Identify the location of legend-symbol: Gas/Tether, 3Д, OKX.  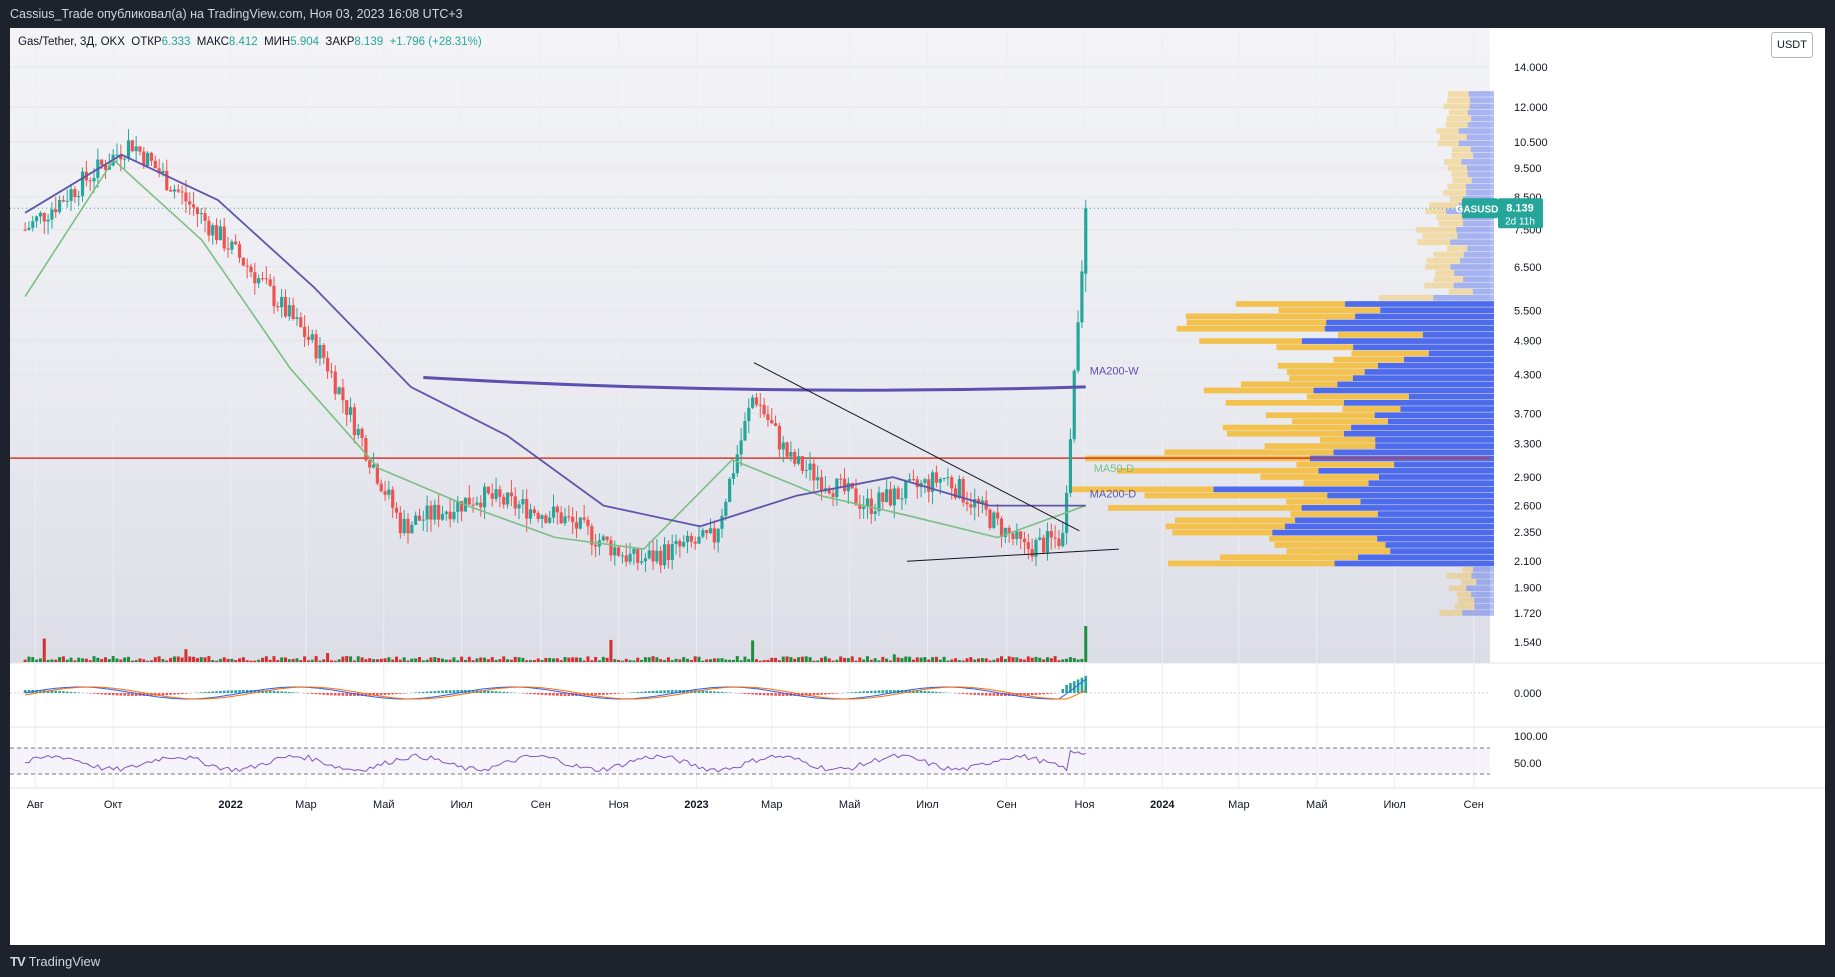
(71, 42).